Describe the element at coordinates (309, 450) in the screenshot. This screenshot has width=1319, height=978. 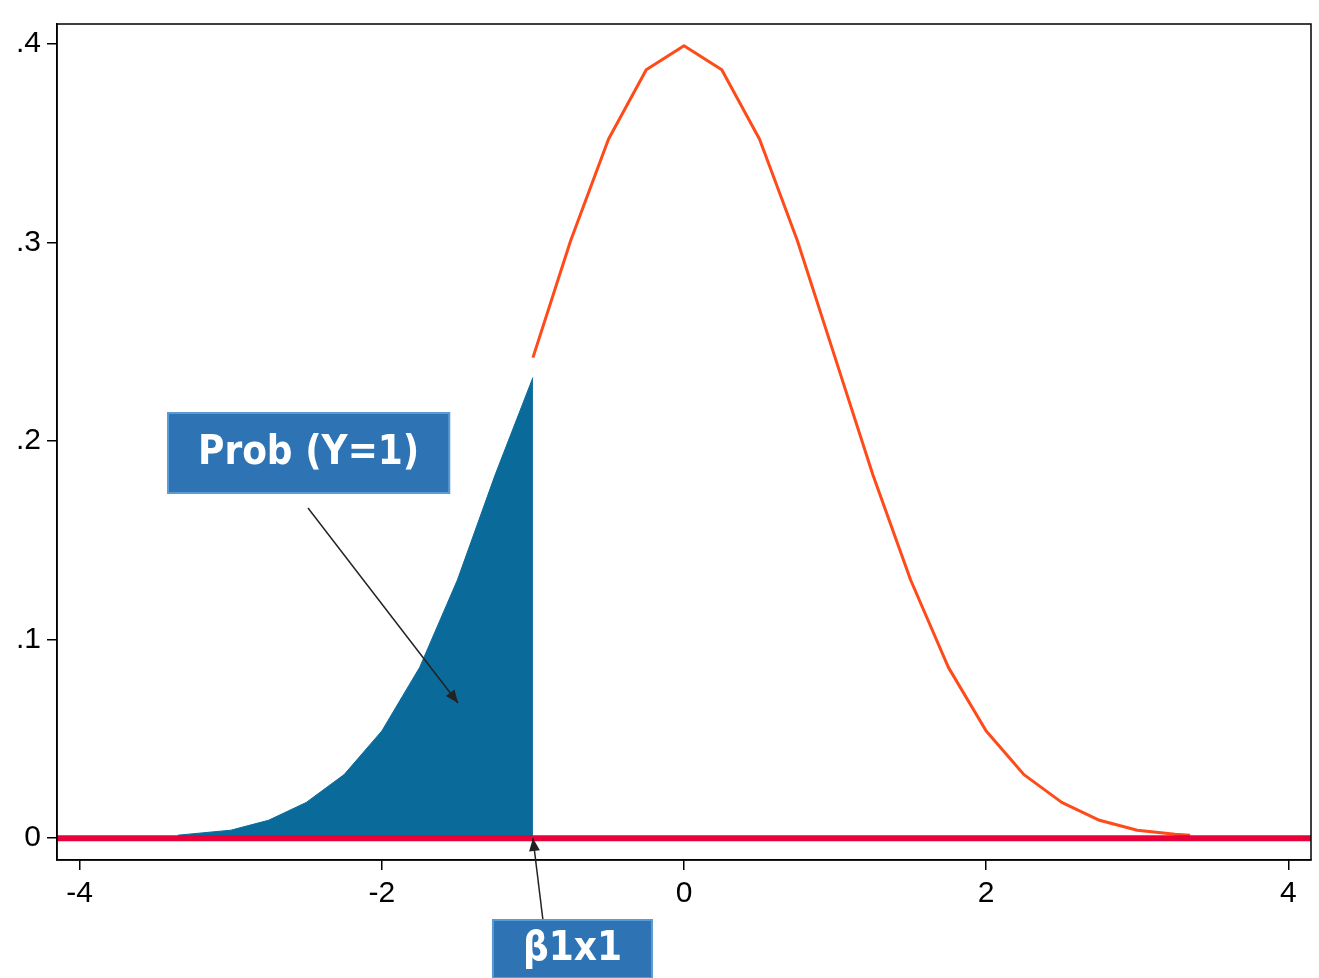
I see `annotation: Prob (Y=1)` at that location.